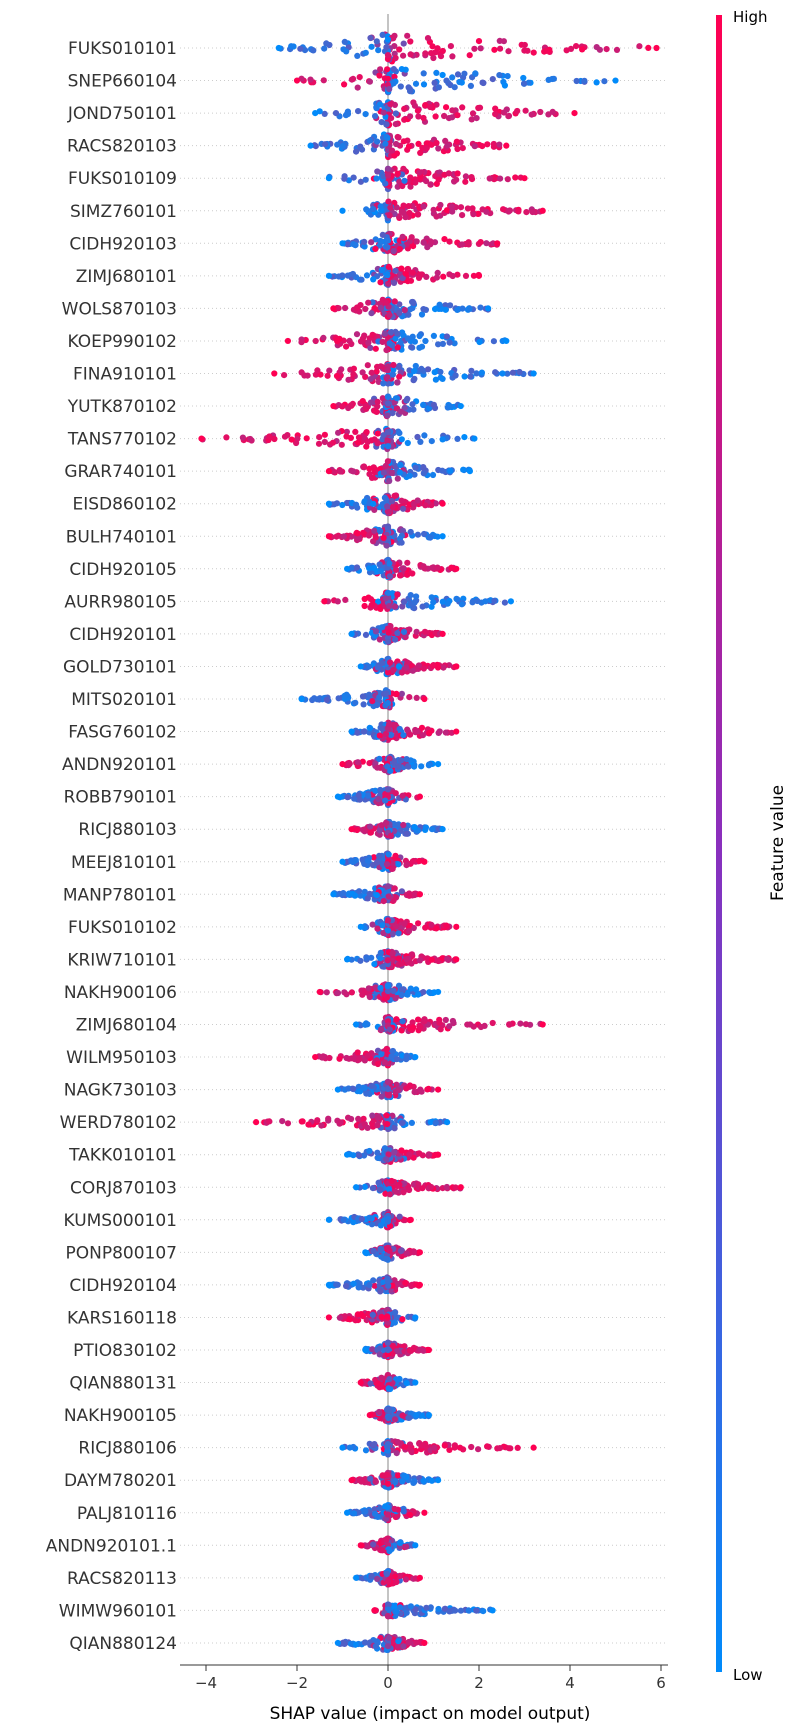  What do you see at coordinates (467, 48) in the screenshot?
I see `feature-points` at bounding box center [467, 48].